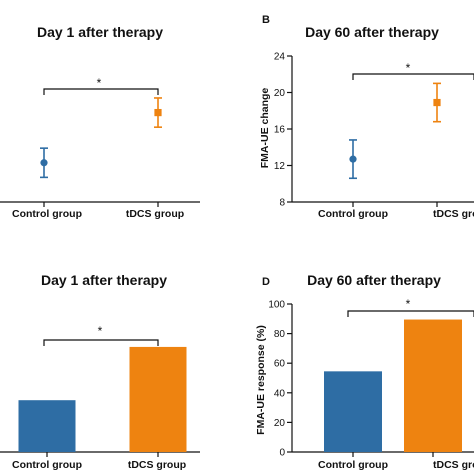 Image resolution: width=474 pixels, height=474 pixels. What do you see at coordinates (282, 203) in the screenshot?
I see `y-tick-label: 8` at bounding box center [282, 203].